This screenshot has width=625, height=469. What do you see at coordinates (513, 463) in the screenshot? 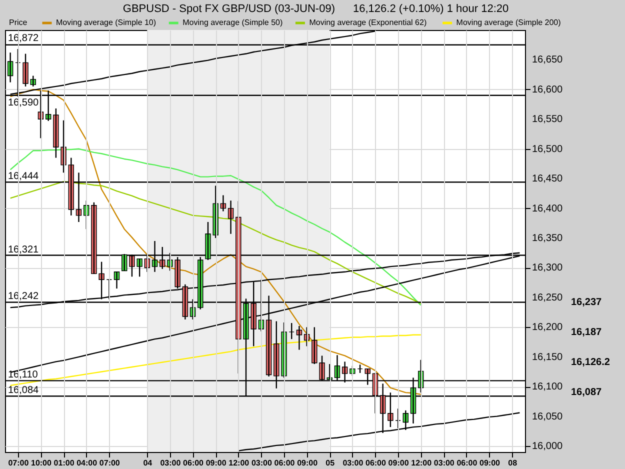
I see `x-tick-label: 08` at bounding box center [513, 463].